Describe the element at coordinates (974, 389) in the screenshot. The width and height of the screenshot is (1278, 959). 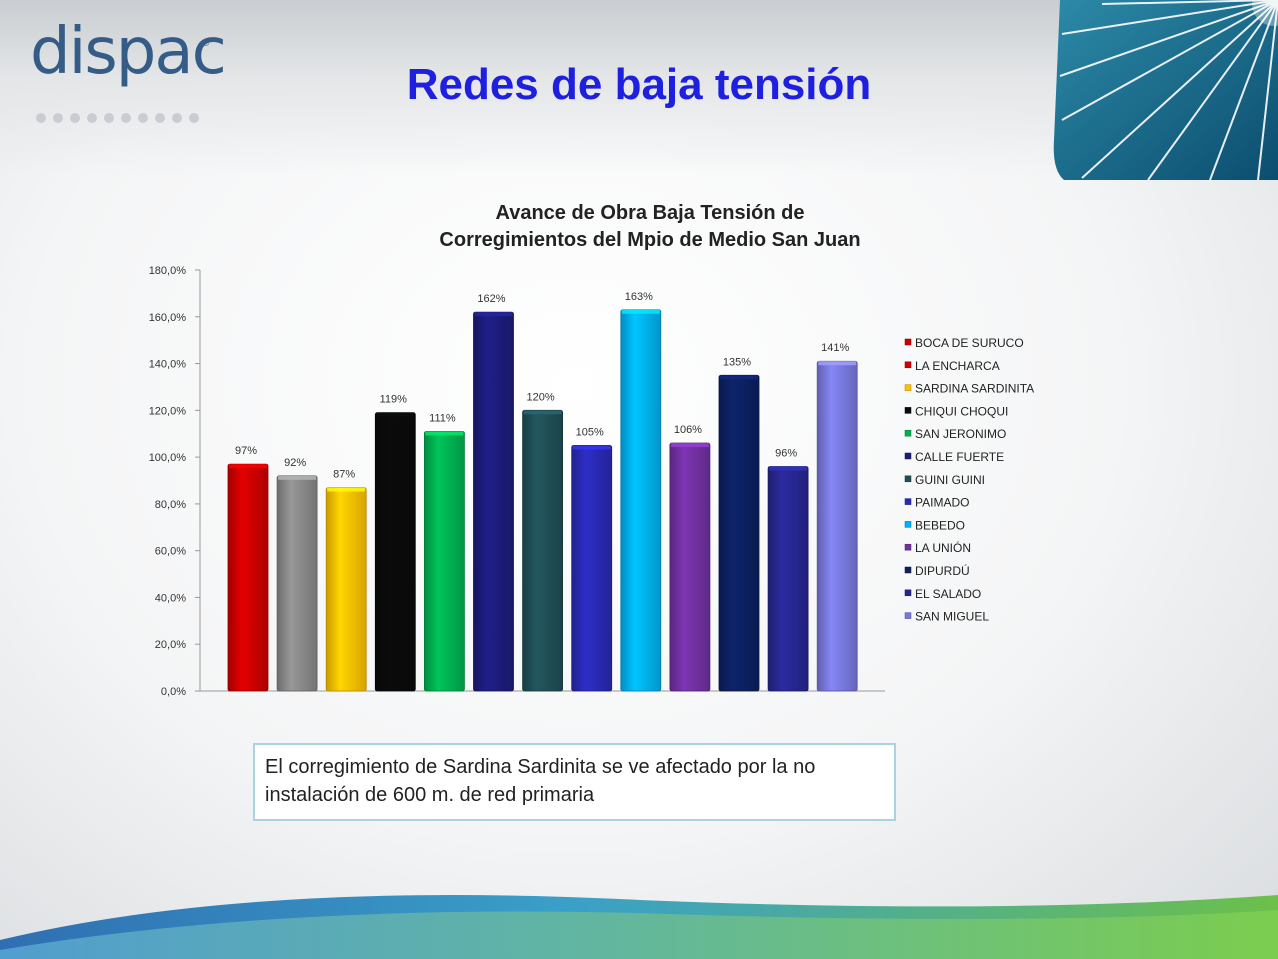
I see `legend-label-2: SARDINA SARDINITA` at that location.